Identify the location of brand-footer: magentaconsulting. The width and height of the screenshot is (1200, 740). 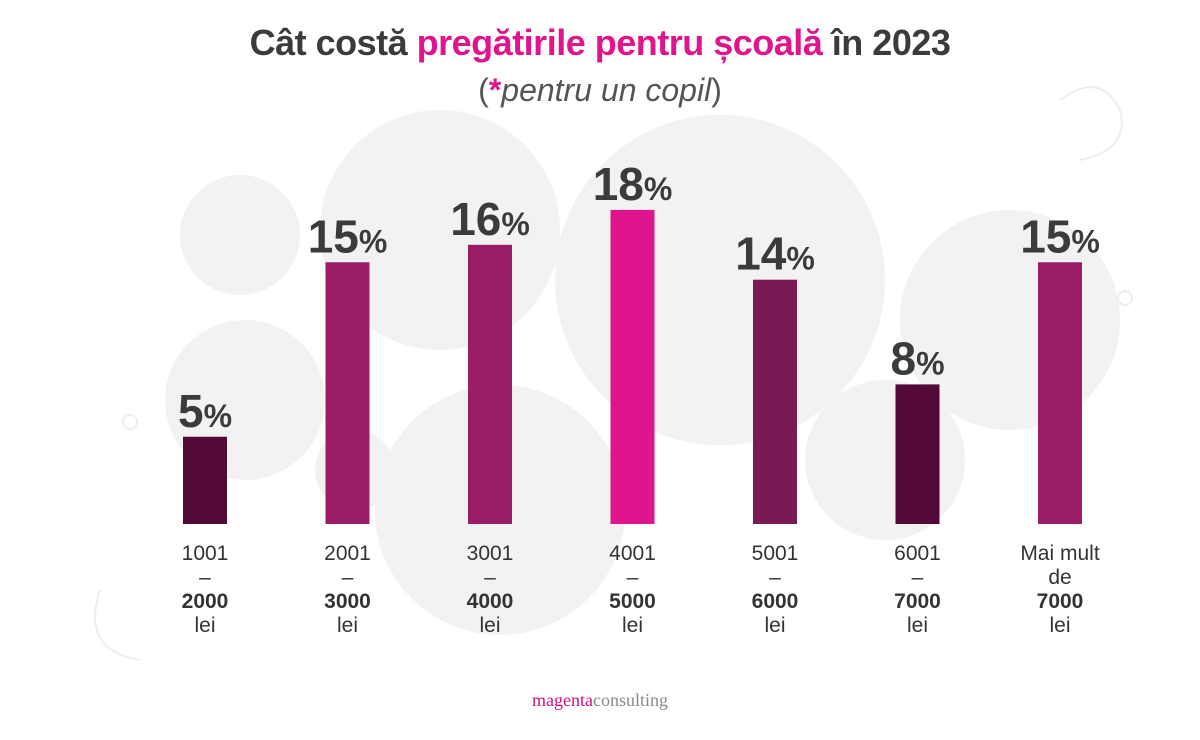
(600, 700).